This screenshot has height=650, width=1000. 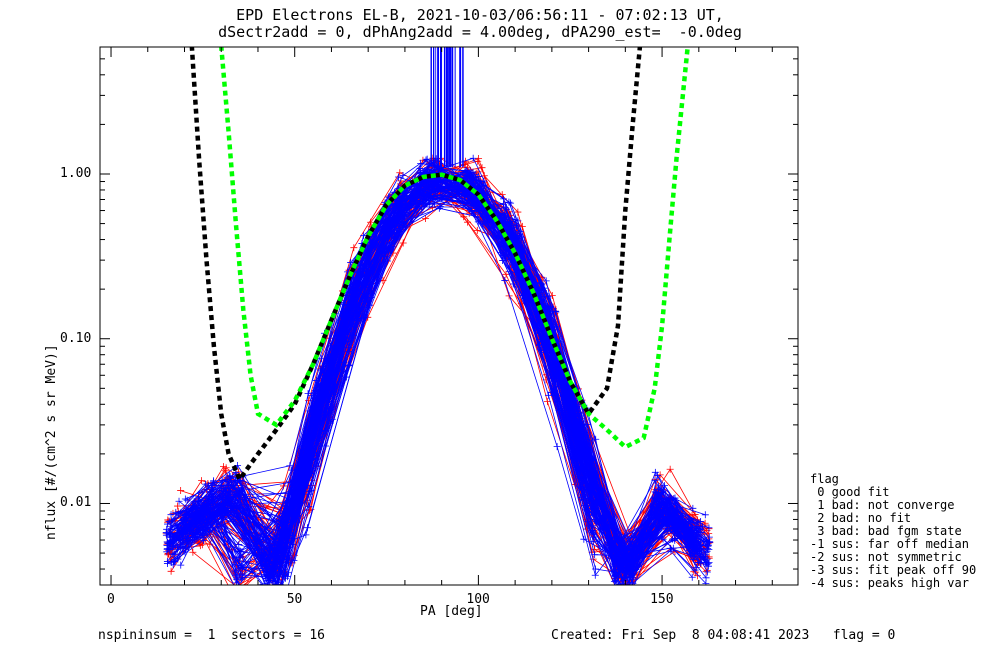 I want to click on legend-item: -3 sus: fit peak off 90, so click(x=893, y=570).